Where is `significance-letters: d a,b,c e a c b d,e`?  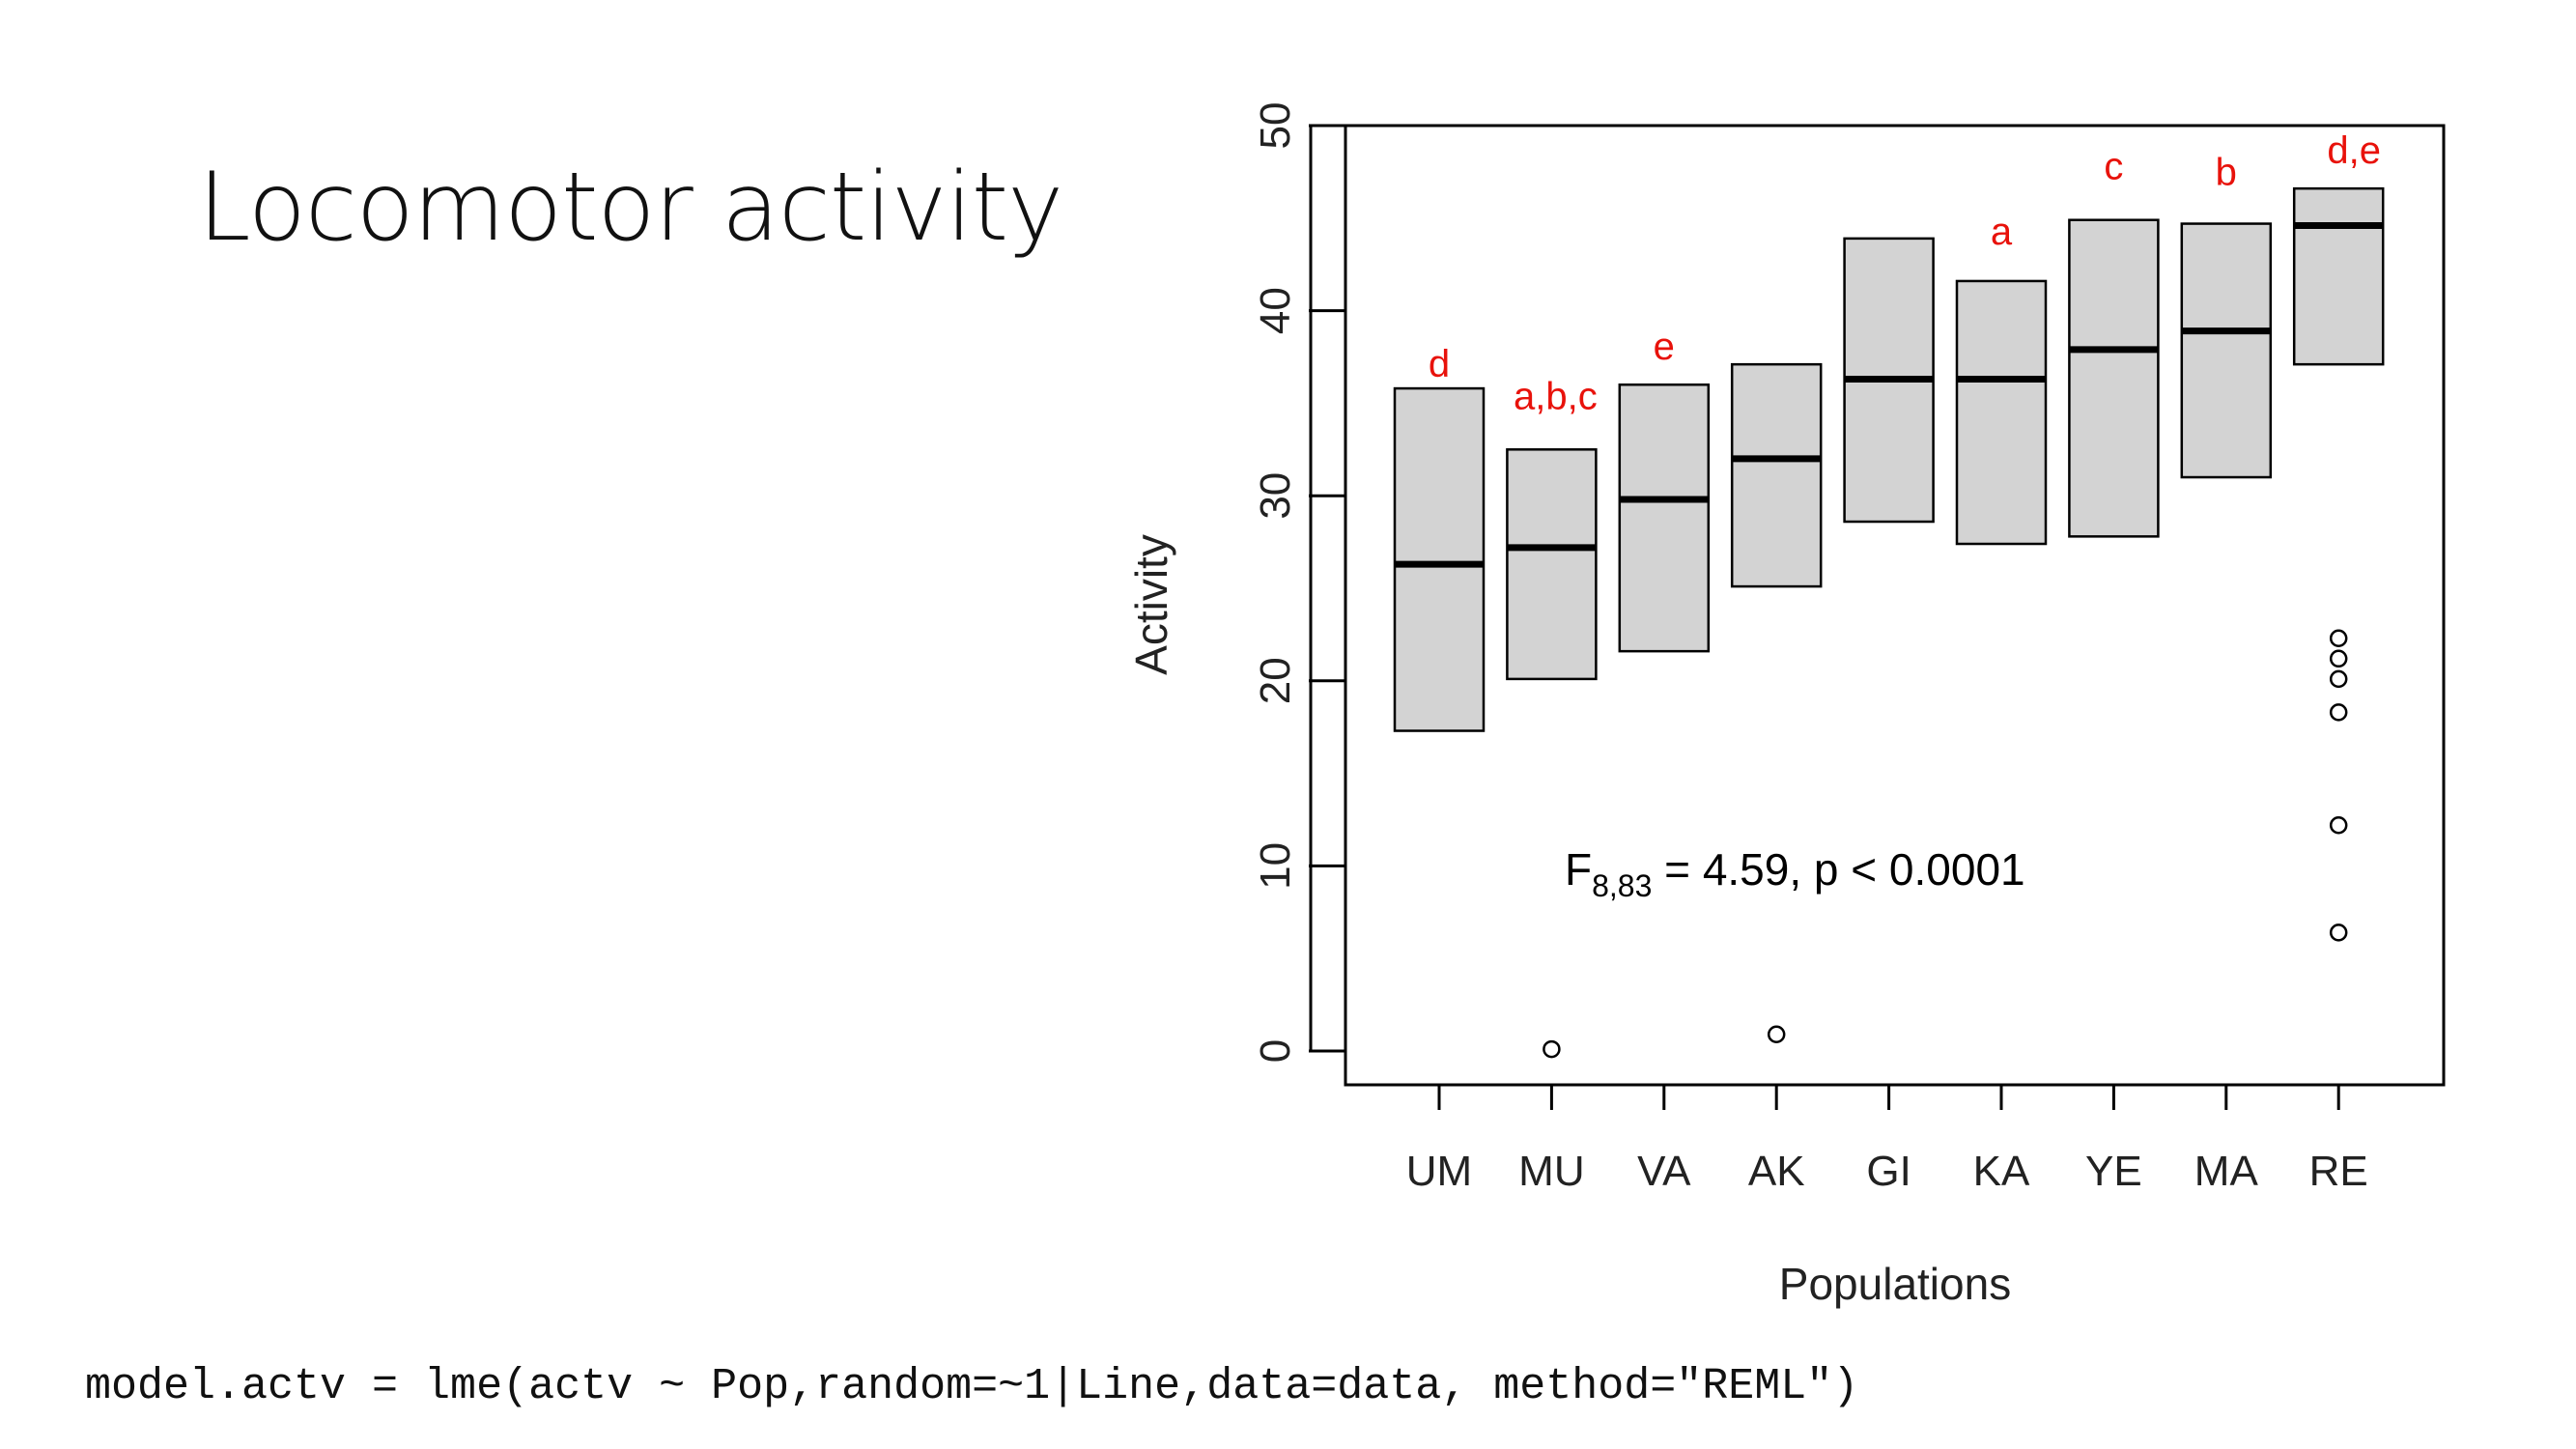 significance-letters: d a,b,c e a c b d,e is located at coordinates (1905, 273).